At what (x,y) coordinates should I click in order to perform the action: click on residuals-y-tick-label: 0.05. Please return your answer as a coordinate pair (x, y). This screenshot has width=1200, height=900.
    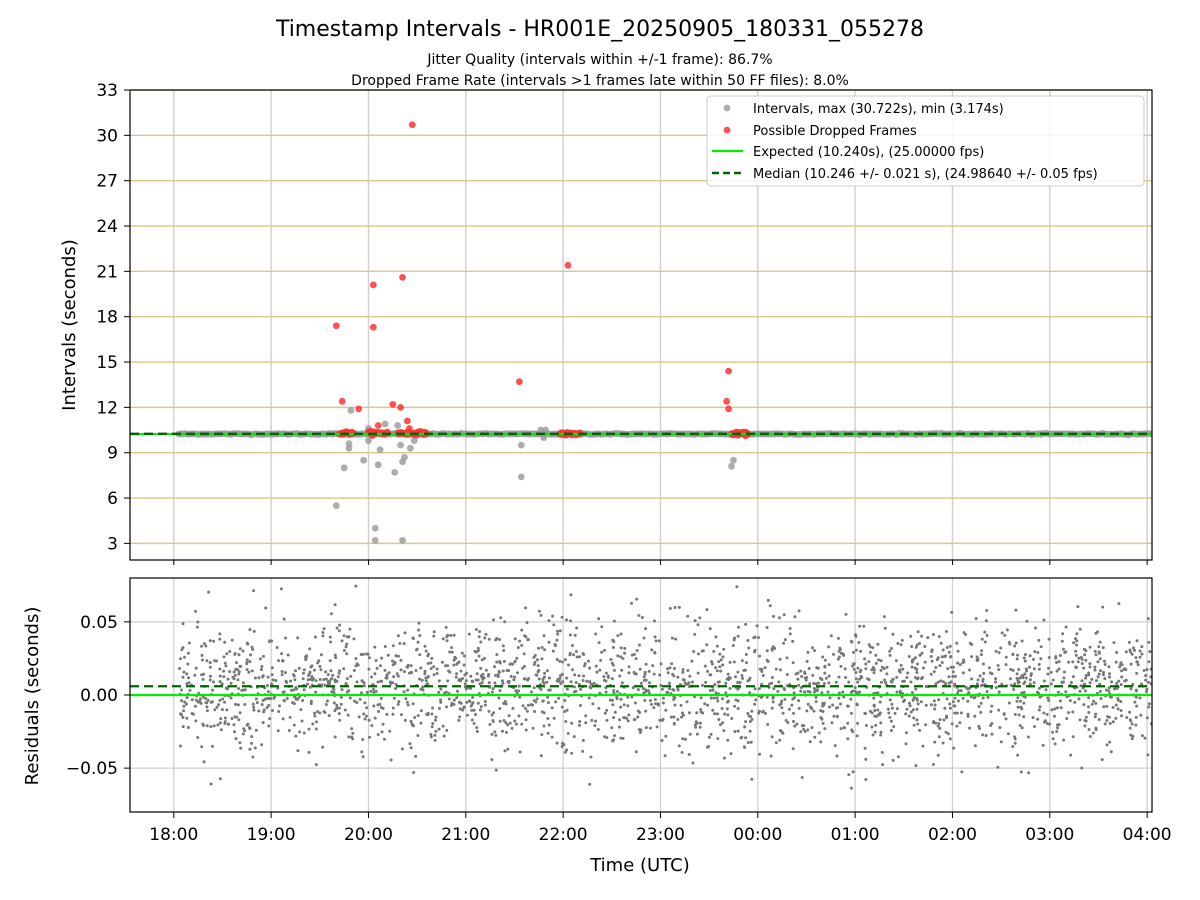
    Looking at the image, I should click on (99, 623).